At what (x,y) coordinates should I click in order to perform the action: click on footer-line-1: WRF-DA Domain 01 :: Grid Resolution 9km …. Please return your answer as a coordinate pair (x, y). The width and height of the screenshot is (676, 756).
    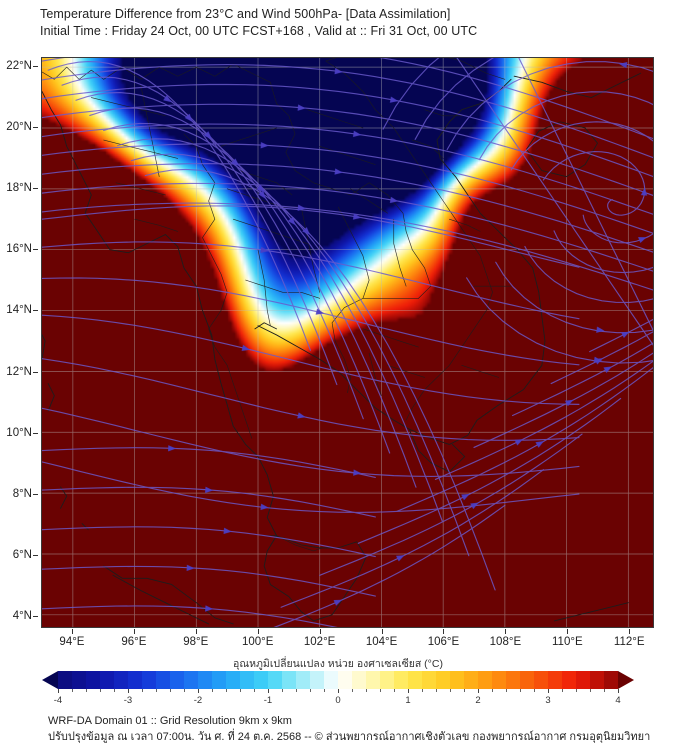
    Looking at the image, I should click on (170, 721).